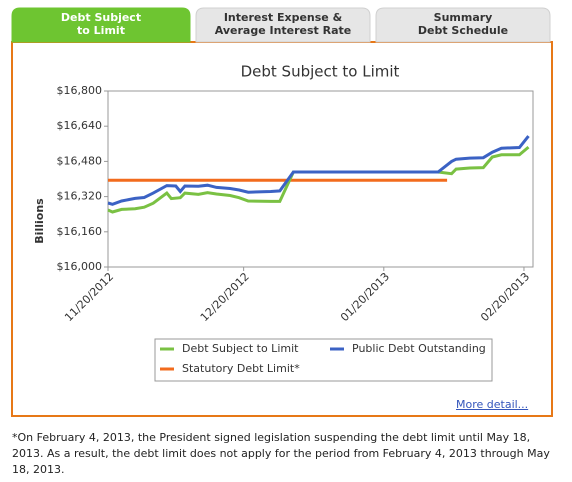 Image resolution: width=572 pixels, height=482 pixels. Describe the element at coordinates (419, 348) in the screenshot. I see `legend-label: Public Debt Outstanding` at that location.